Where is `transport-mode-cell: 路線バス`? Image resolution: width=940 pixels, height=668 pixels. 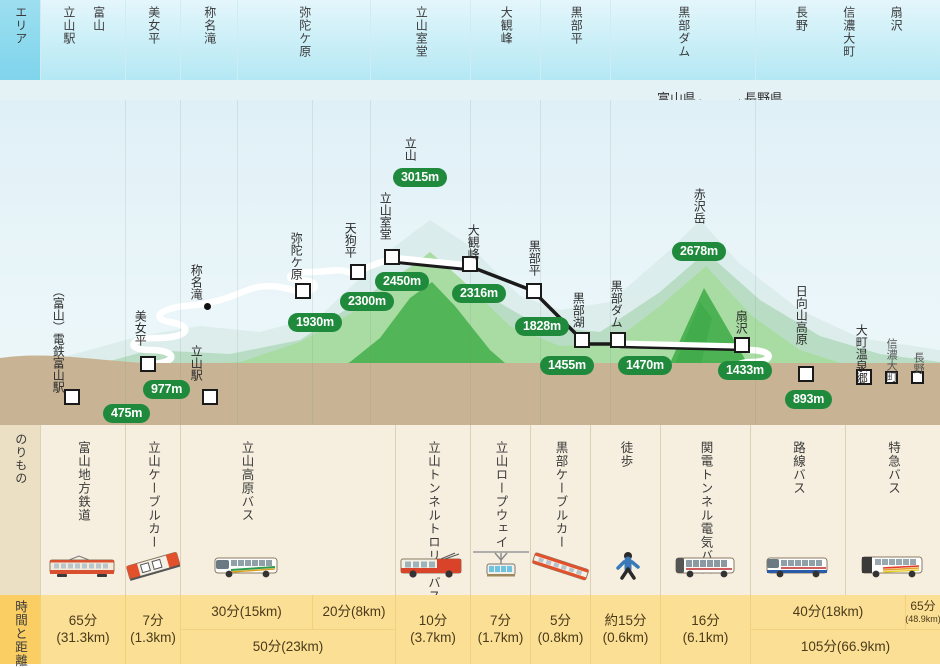 transport-mode-cell: 路線バス is located at coordinates (797, 510).